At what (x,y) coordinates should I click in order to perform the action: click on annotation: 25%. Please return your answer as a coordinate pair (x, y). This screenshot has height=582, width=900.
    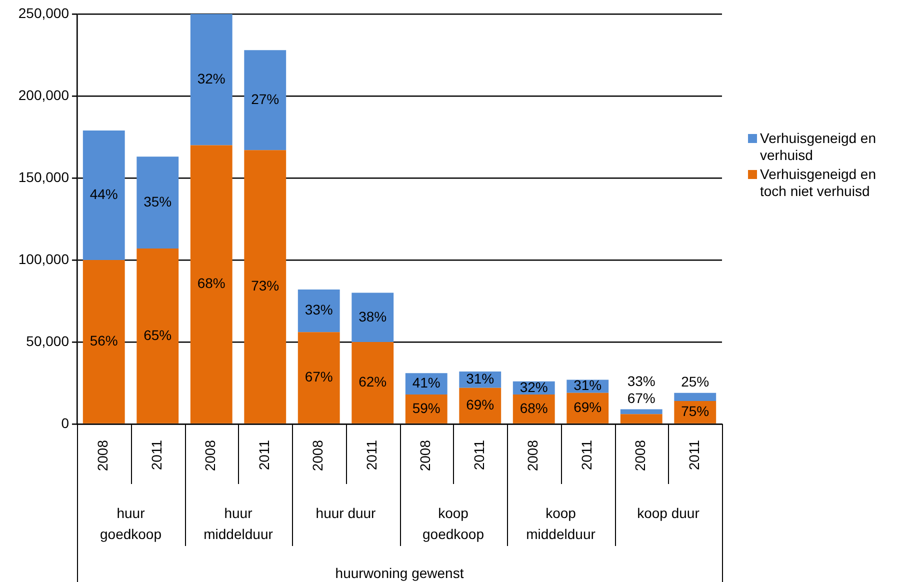
    Looking at the image, I should click on (695, 382).